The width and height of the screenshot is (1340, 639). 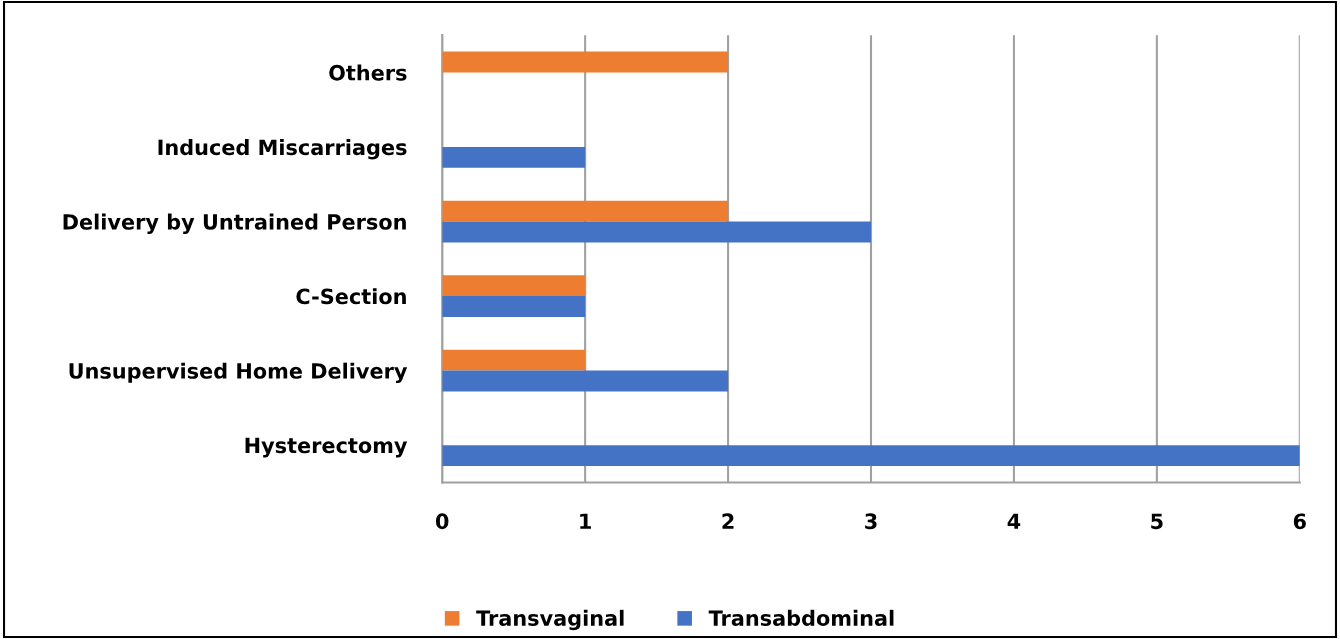 What do you see at coordinates (442, 521) in the screenshot?
I see `x-tick-label: 0` at bounding box center [442, 521].